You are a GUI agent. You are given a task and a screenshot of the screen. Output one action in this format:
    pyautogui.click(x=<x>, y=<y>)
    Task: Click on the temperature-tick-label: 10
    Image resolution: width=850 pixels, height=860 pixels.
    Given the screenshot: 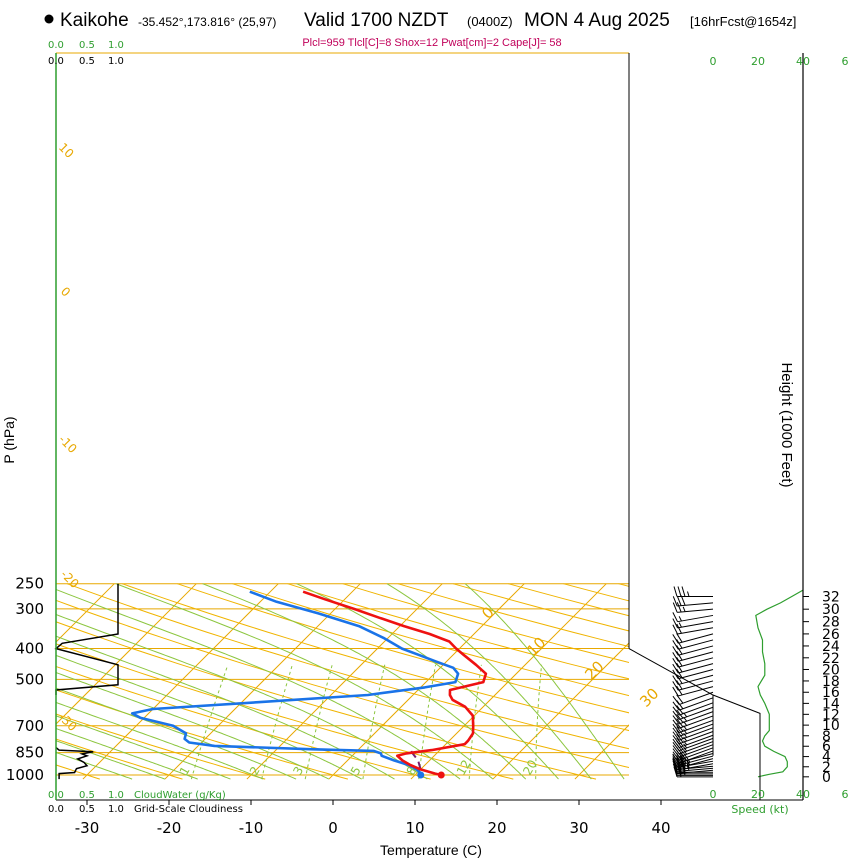 What is the action you would take?
    pyautogui.click(x=414, y=828)
    